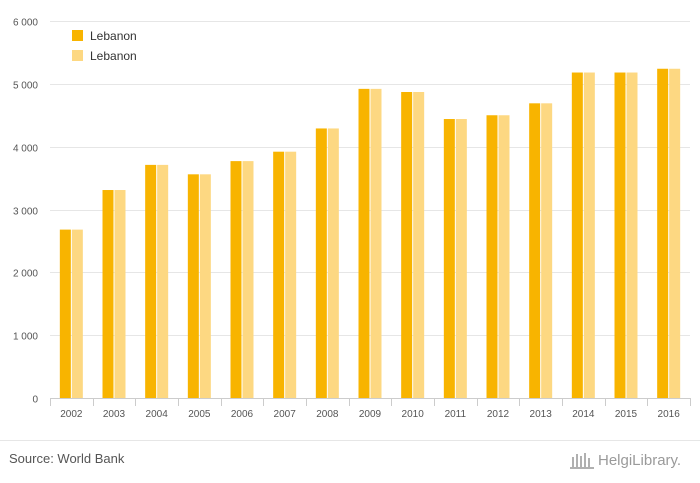  I want to click on x-tick-label: 2007, so click(285, 414).